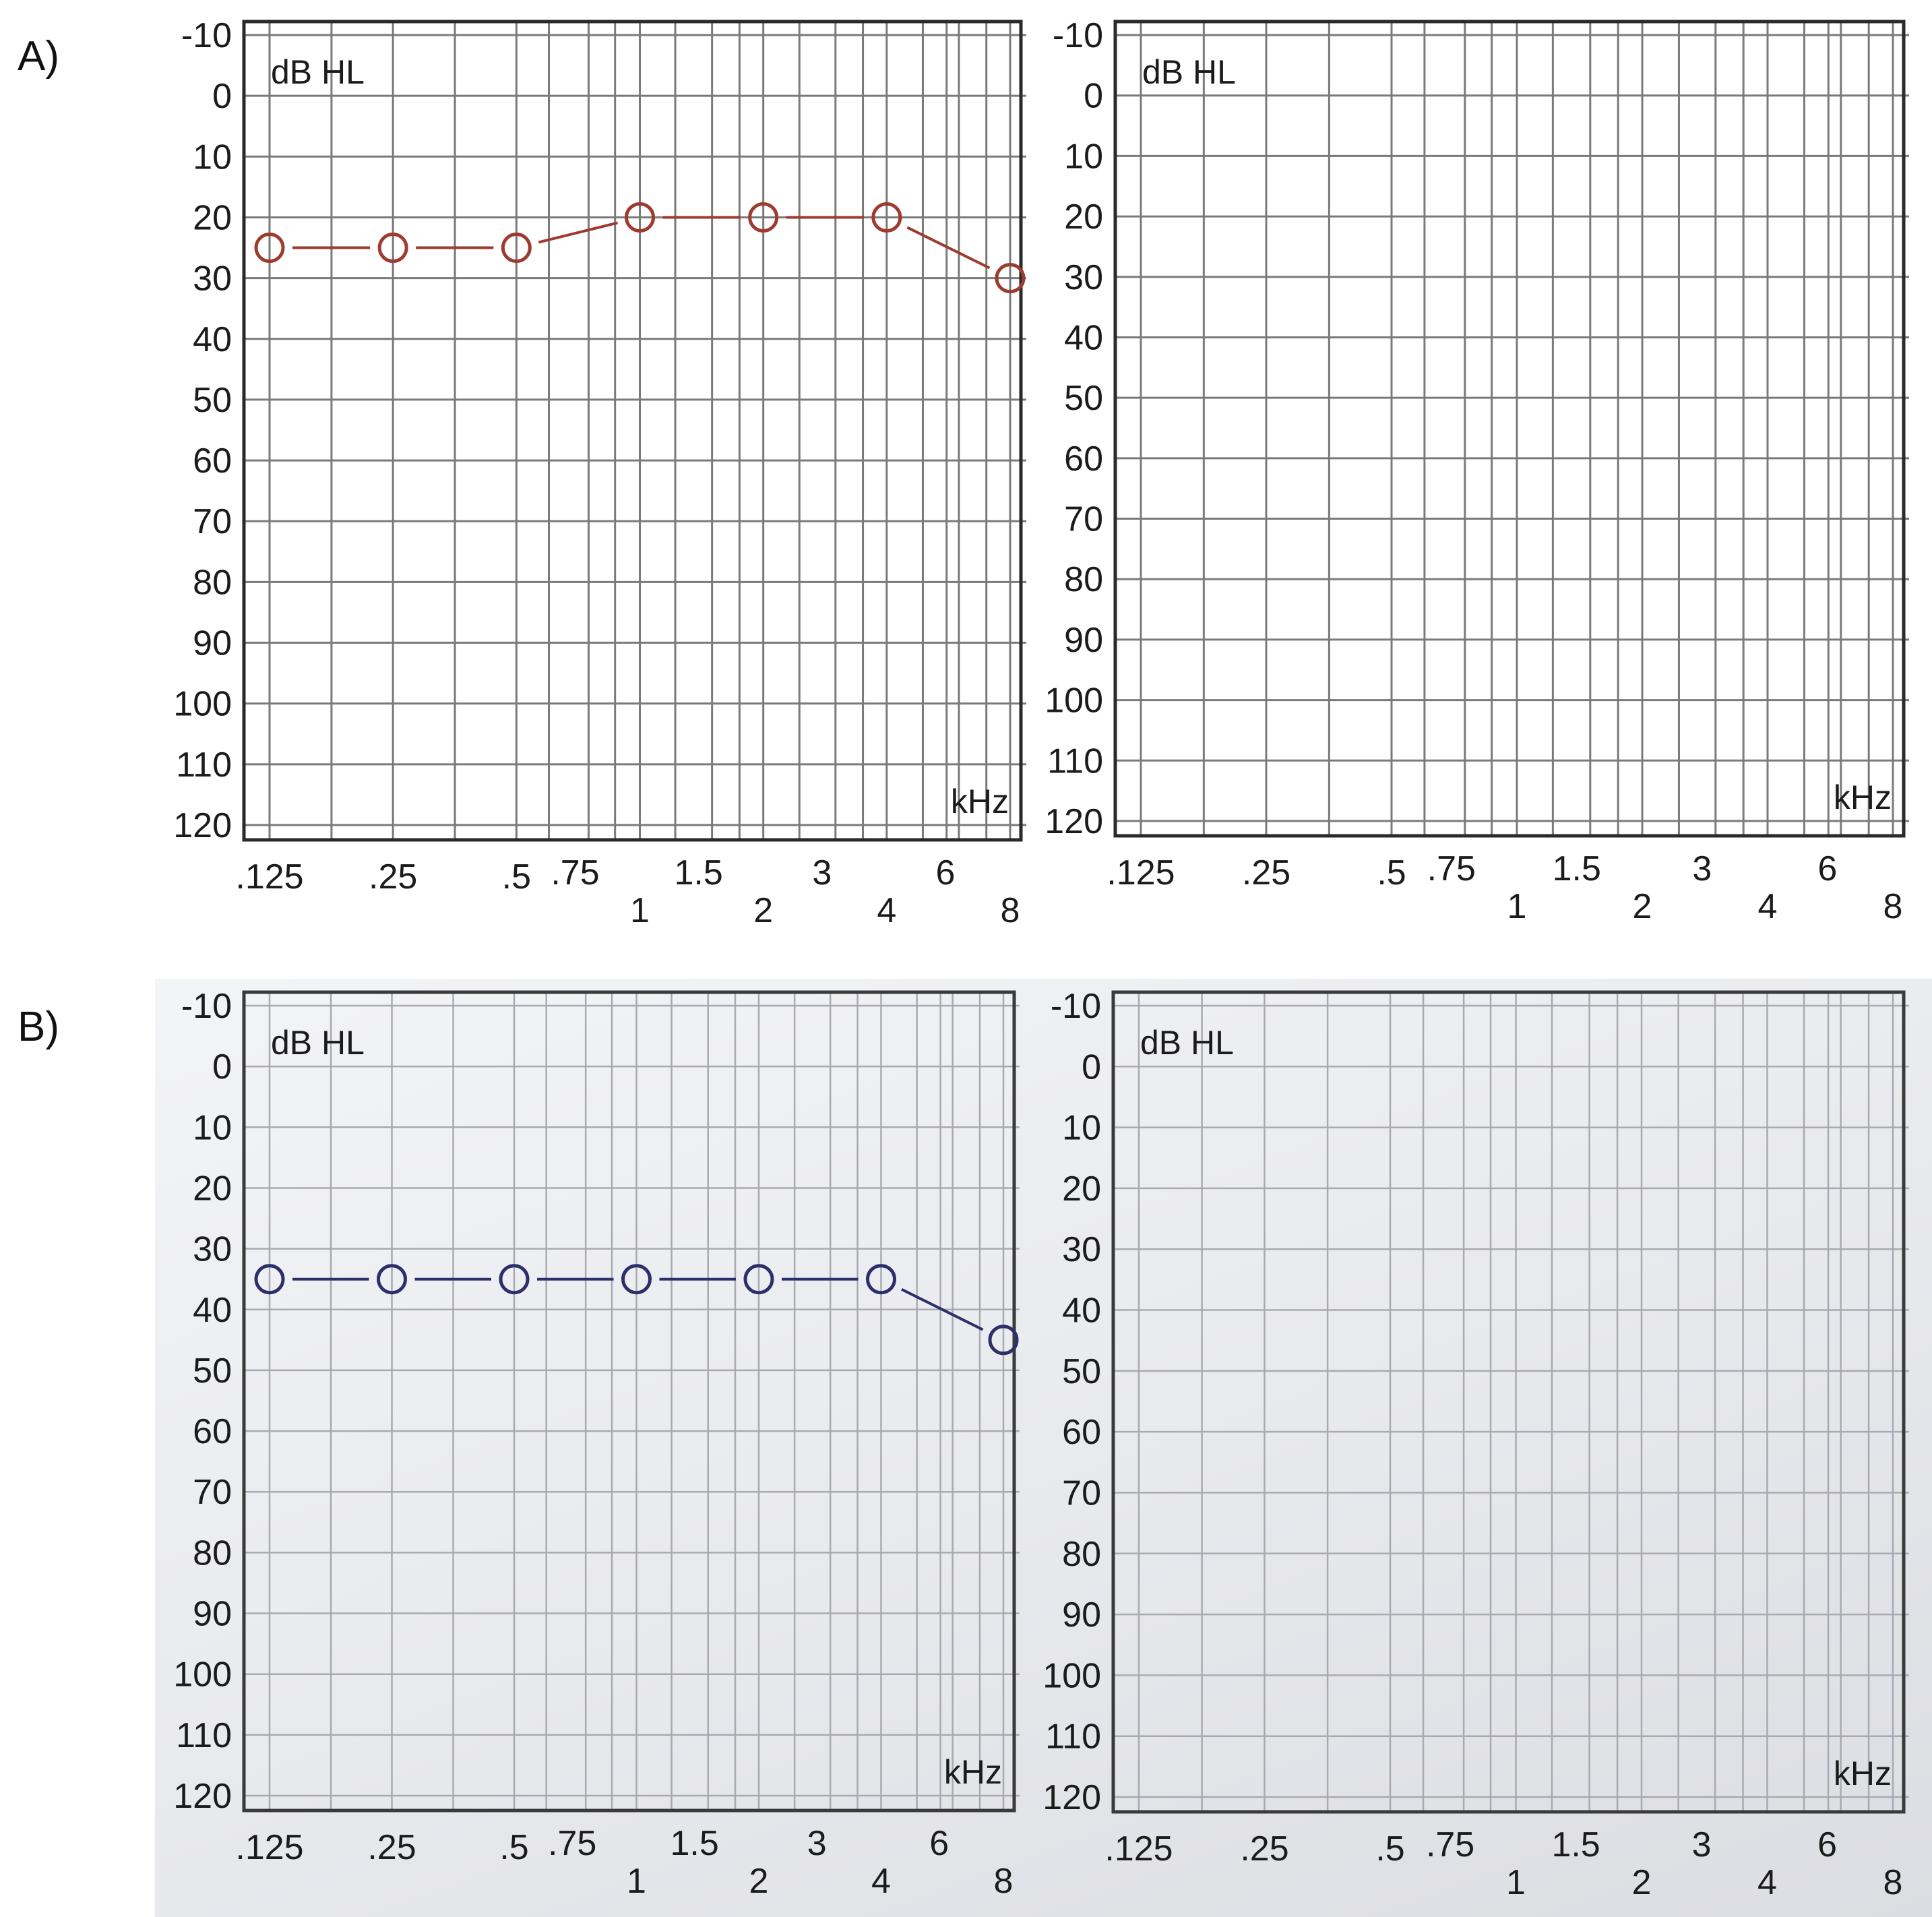 This screenshot has height=1917, width=1932. I want to click on x-tick-label-minor: 1.5, so click(695, 1844).